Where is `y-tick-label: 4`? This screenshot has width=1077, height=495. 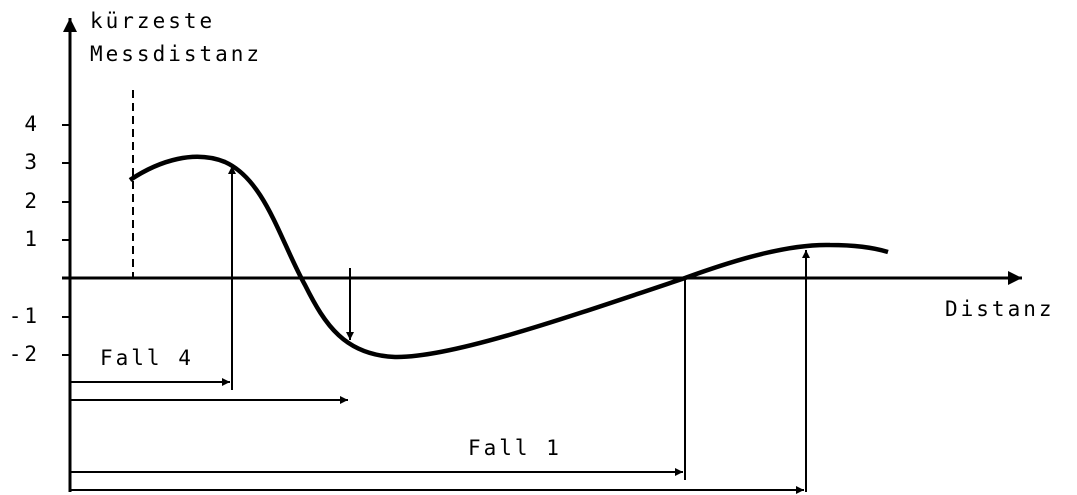
y-tick-label: 4 is located at coordinates (32, 124).